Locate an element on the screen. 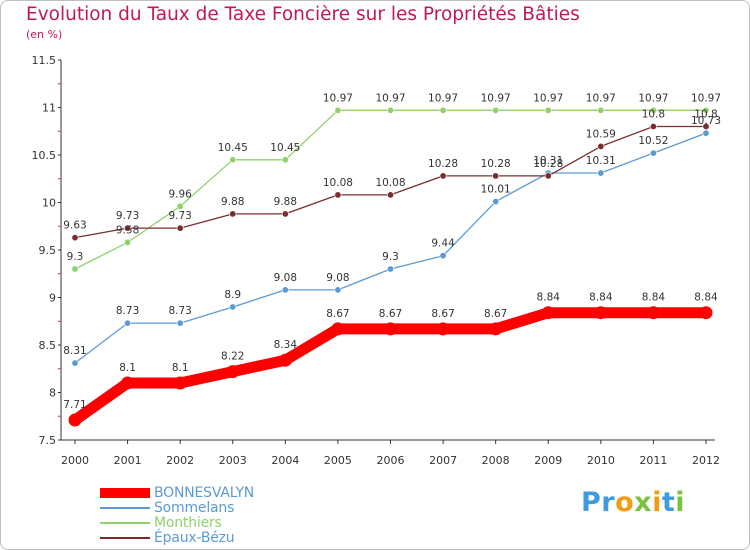 The image size is (750, 550). data-label: 9.63 is located at coordinates (74, 226).